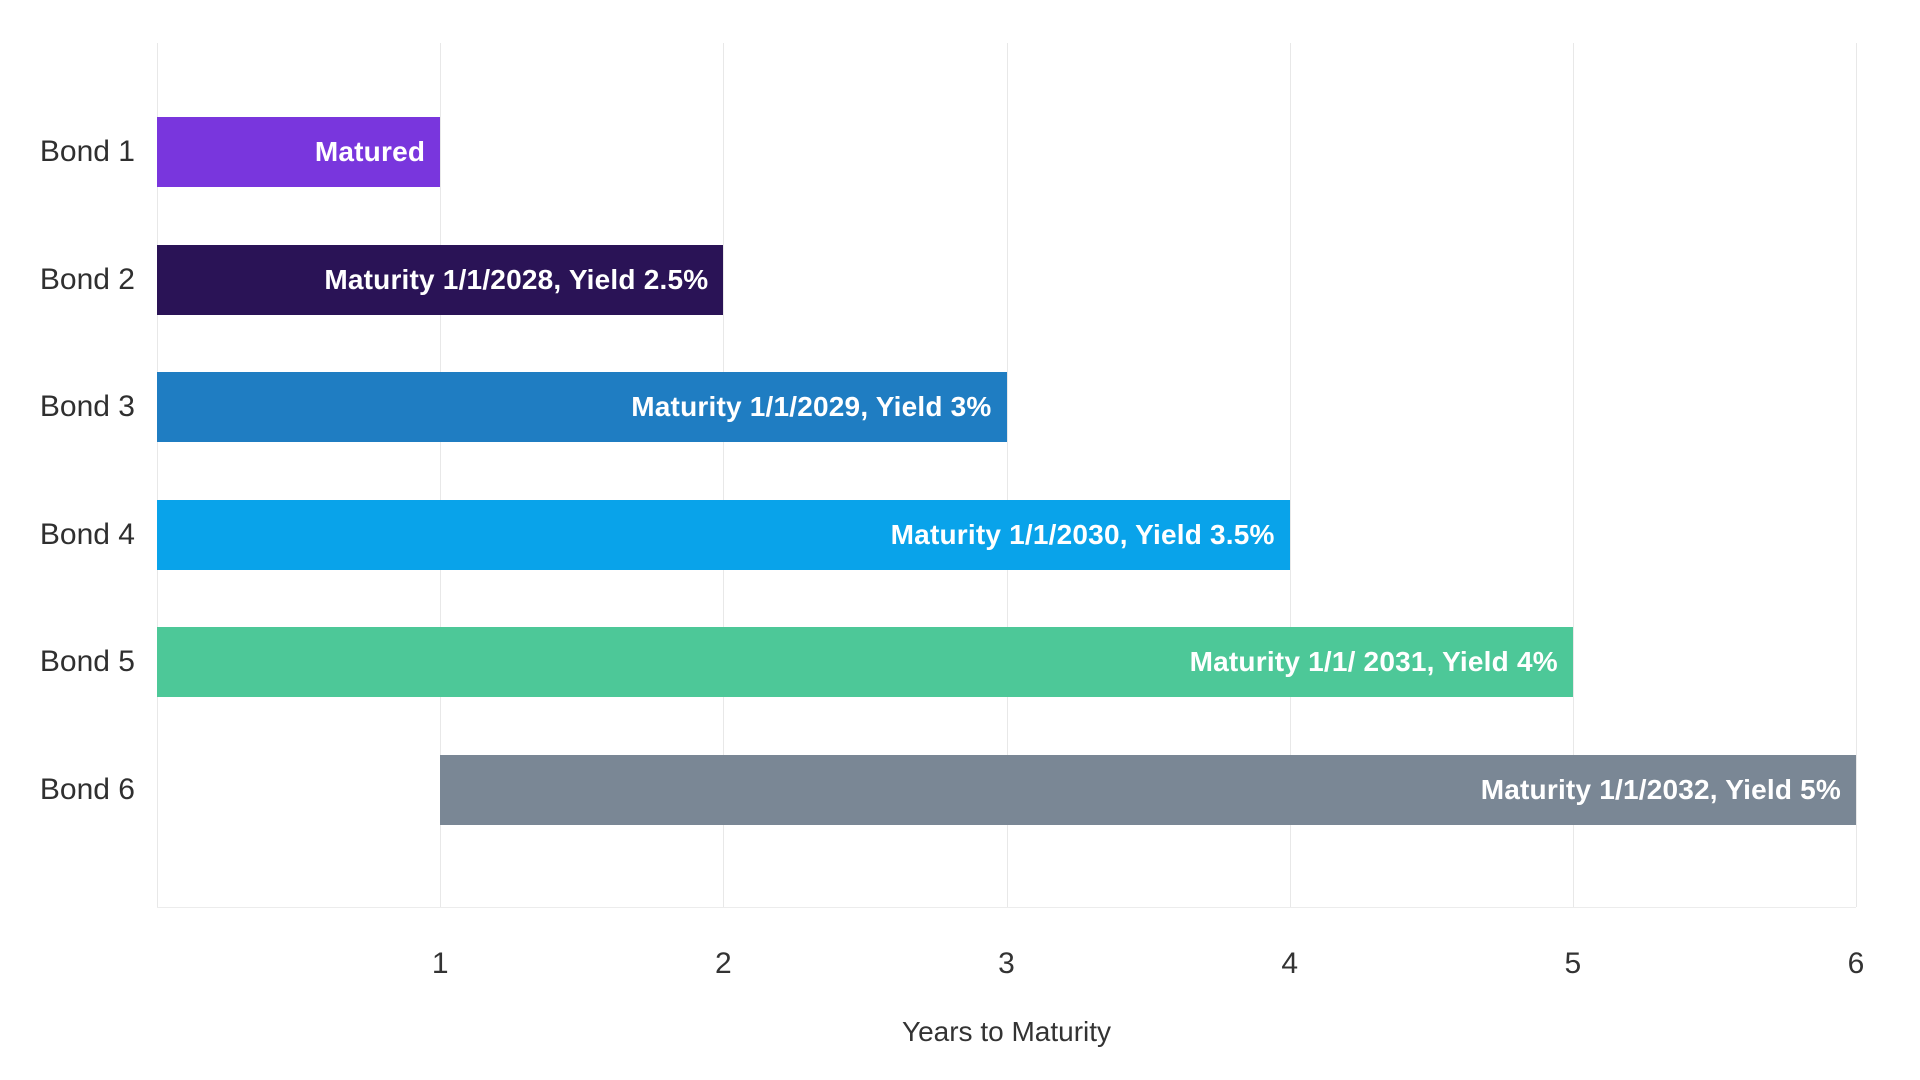  I want to click on y-axis-labels: Bond 1 Bond 2 Bond 3 Bond 4 Bond 5 Bond 6, so click(67, 475).